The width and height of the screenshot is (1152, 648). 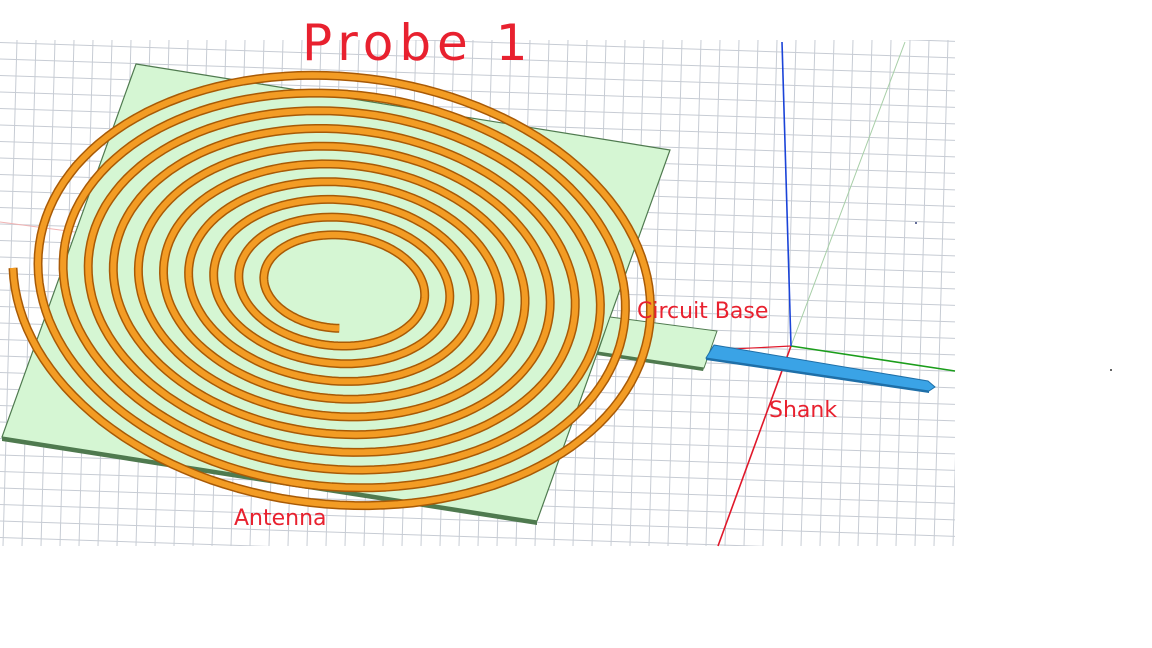 I want to click on axis-x, so click(x=754, y=446).